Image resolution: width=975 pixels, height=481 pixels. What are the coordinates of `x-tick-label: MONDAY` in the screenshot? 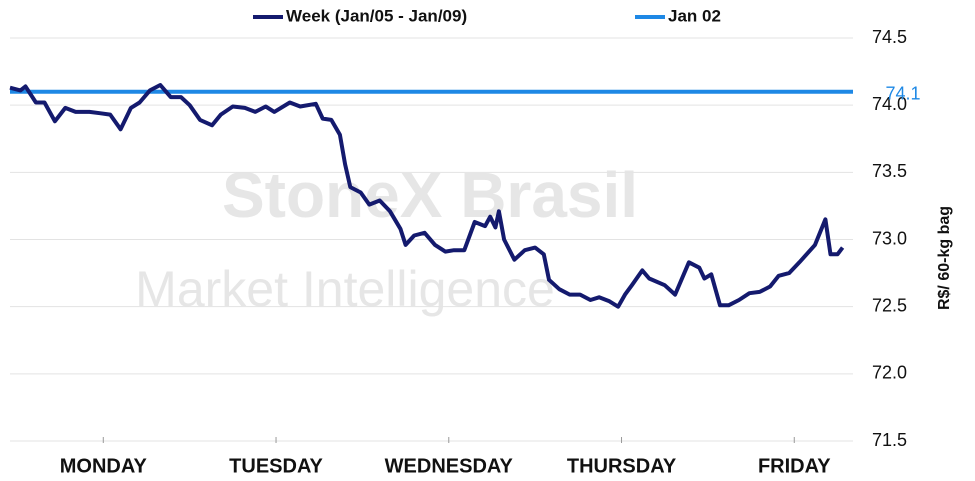 It's located at (104, 466).